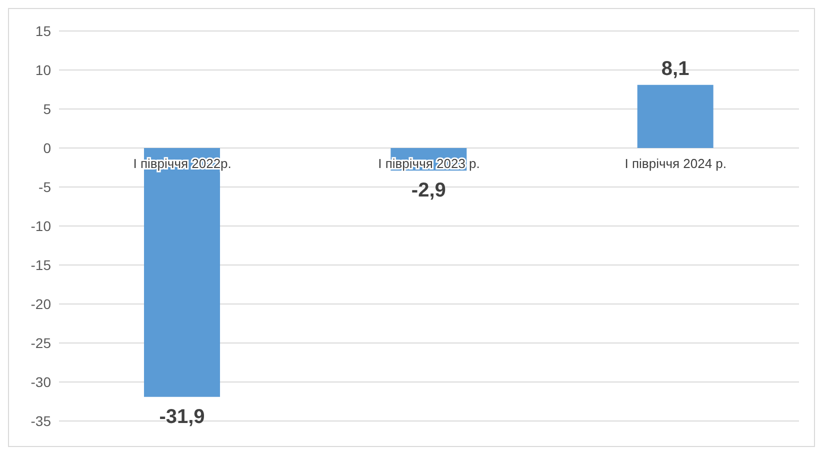  I want to click on y-tick-label: 0, so click(47, 148).